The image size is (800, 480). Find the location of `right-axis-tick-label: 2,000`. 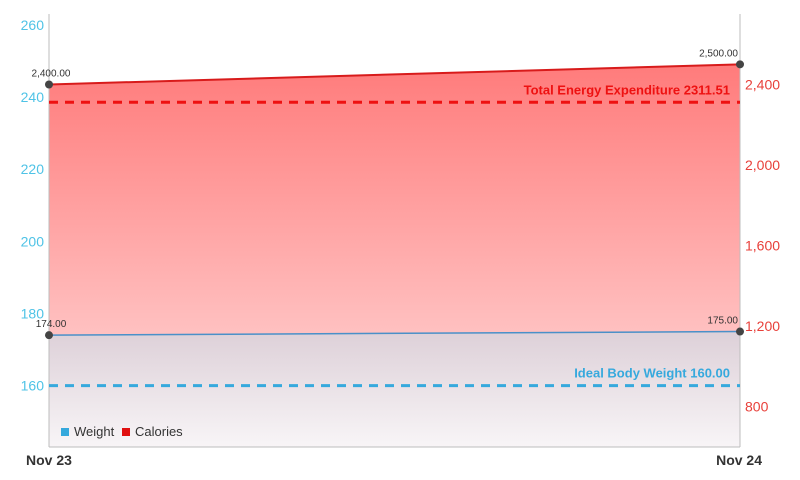

right-axis-tick-label: 2,000 is located at coordinates (762, 165).